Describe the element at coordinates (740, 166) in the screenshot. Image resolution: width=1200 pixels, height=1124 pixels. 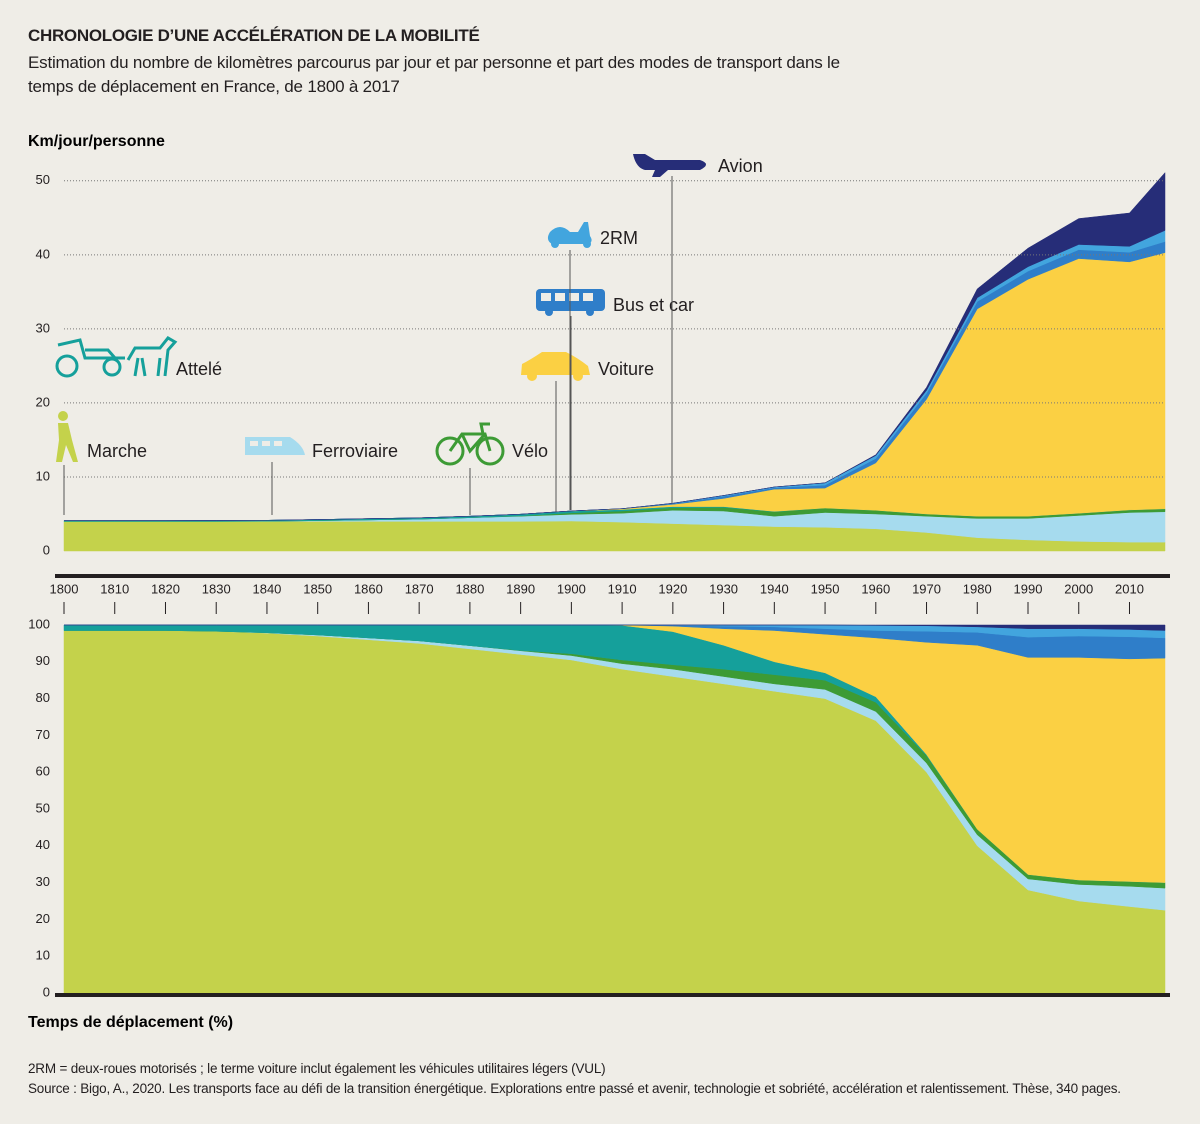
I see `annotation-label: Avion` at that location.